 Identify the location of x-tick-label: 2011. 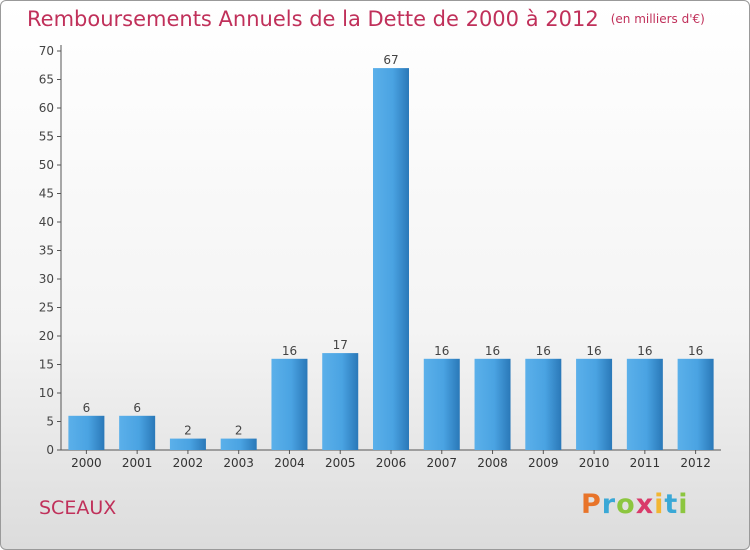
(645, 463).